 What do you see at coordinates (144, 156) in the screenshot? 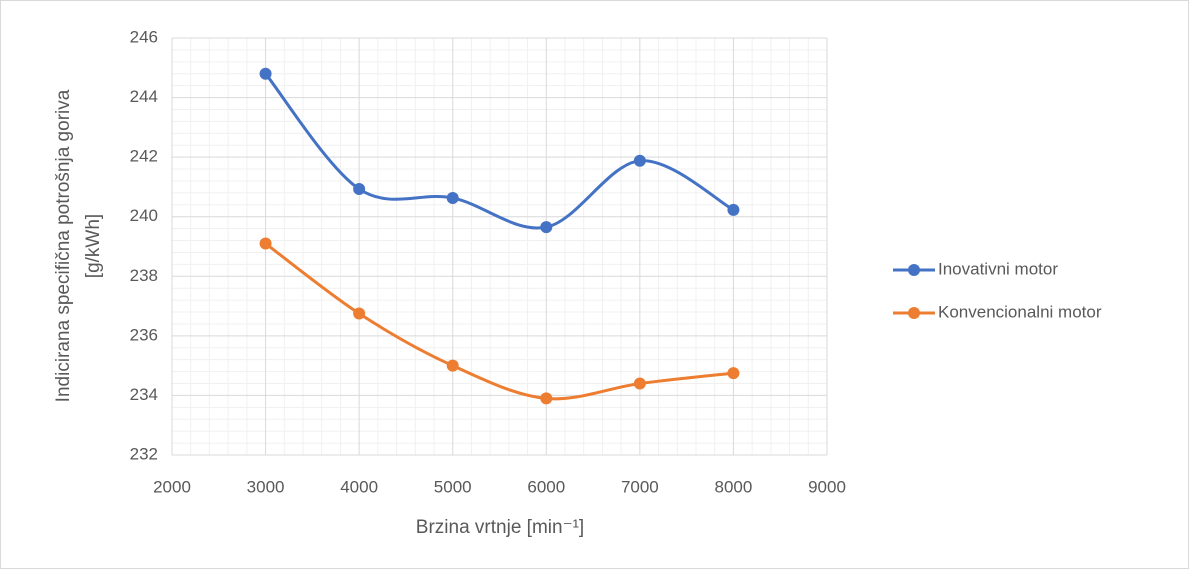
I see `y-tick-label: 242` at bounding box center [144, 156].